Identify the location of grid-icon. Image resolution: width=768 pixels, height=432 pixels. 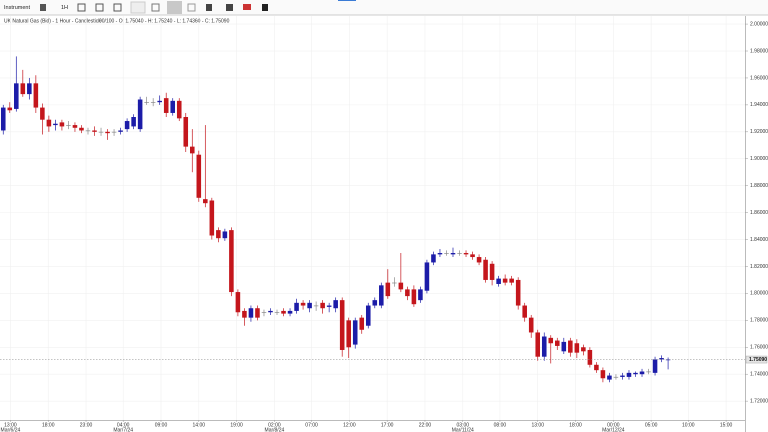
(191, 7).